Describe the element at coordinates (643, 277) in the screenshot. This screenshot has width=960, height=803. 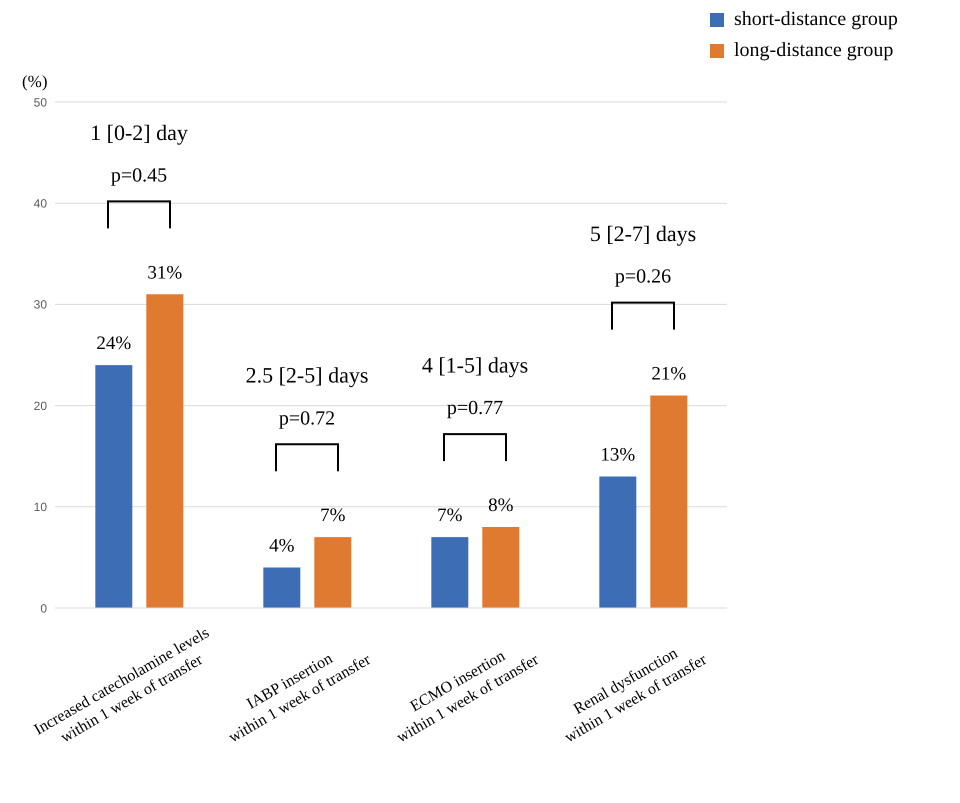
I see `annotation: p=0.26` at that location.